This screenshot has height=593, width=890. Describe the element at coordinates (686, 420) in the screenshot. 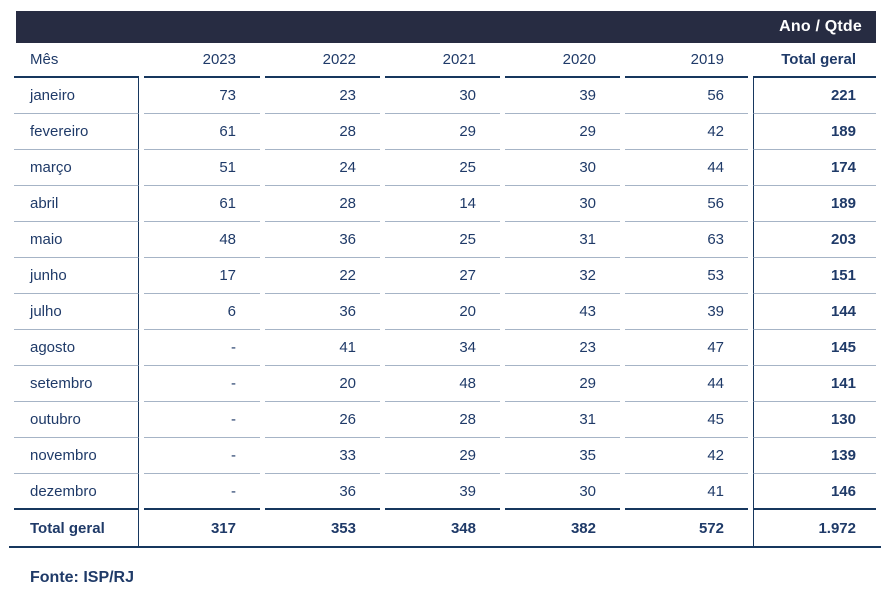

I see `value-cell: 45` at that location.